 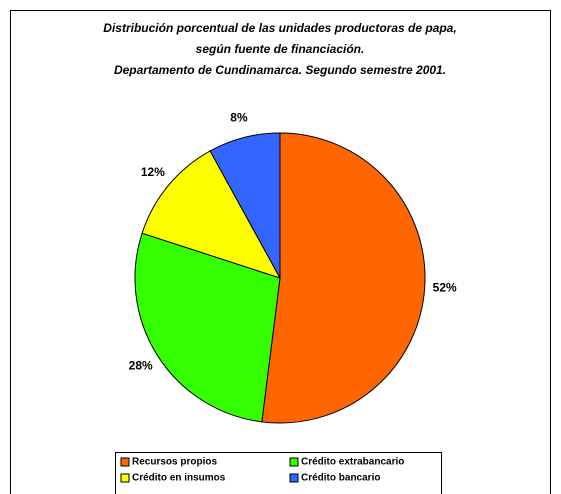 What do you see at coordinates (278, 473) in the screenshot?
I see `legend` at bounding box center [278, 473].